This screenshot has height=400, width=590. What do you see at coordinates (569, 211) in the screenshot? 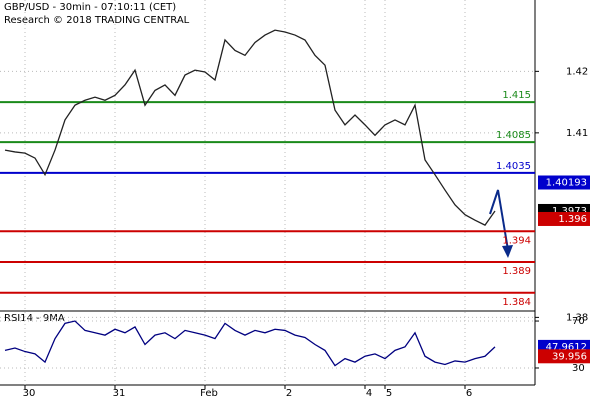
I see `value-box-label: 1.3973` at bounding box center [569, 211].